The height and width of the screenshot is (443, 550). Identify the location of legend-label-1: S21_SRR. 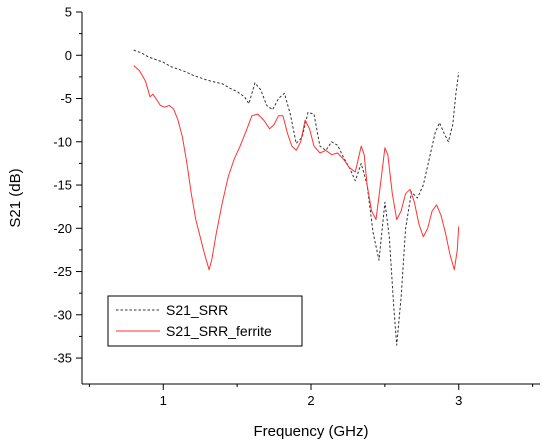
(197, 310).